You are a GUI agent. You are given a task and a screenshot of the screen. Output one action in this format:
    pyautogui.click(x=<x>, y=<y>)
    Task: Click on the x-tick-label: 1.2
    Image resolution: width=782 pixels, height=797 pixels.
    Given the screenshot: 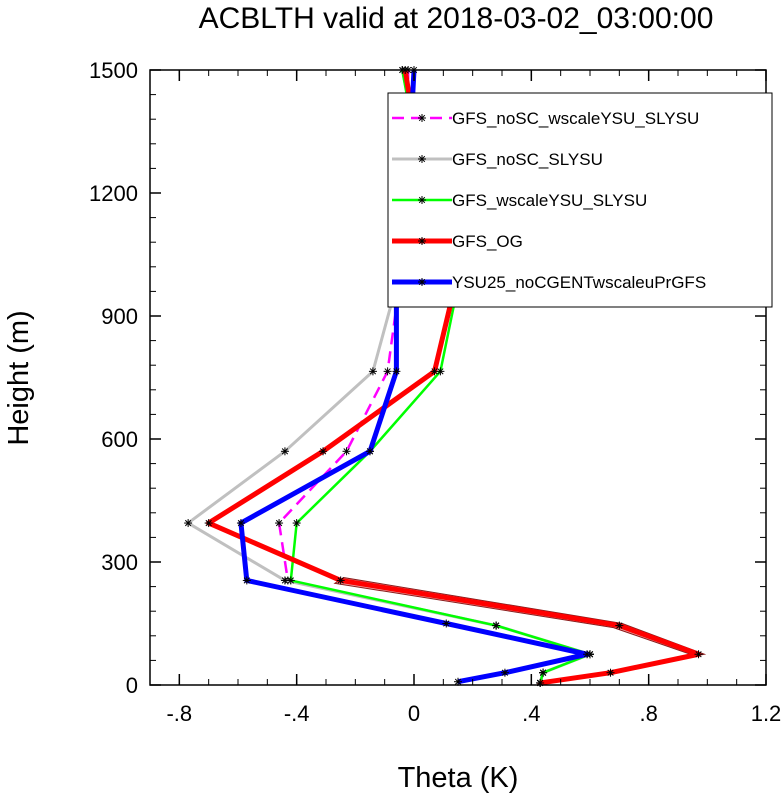 What is the action you would take?
    pyautogui.click(x=766, y=713)
    